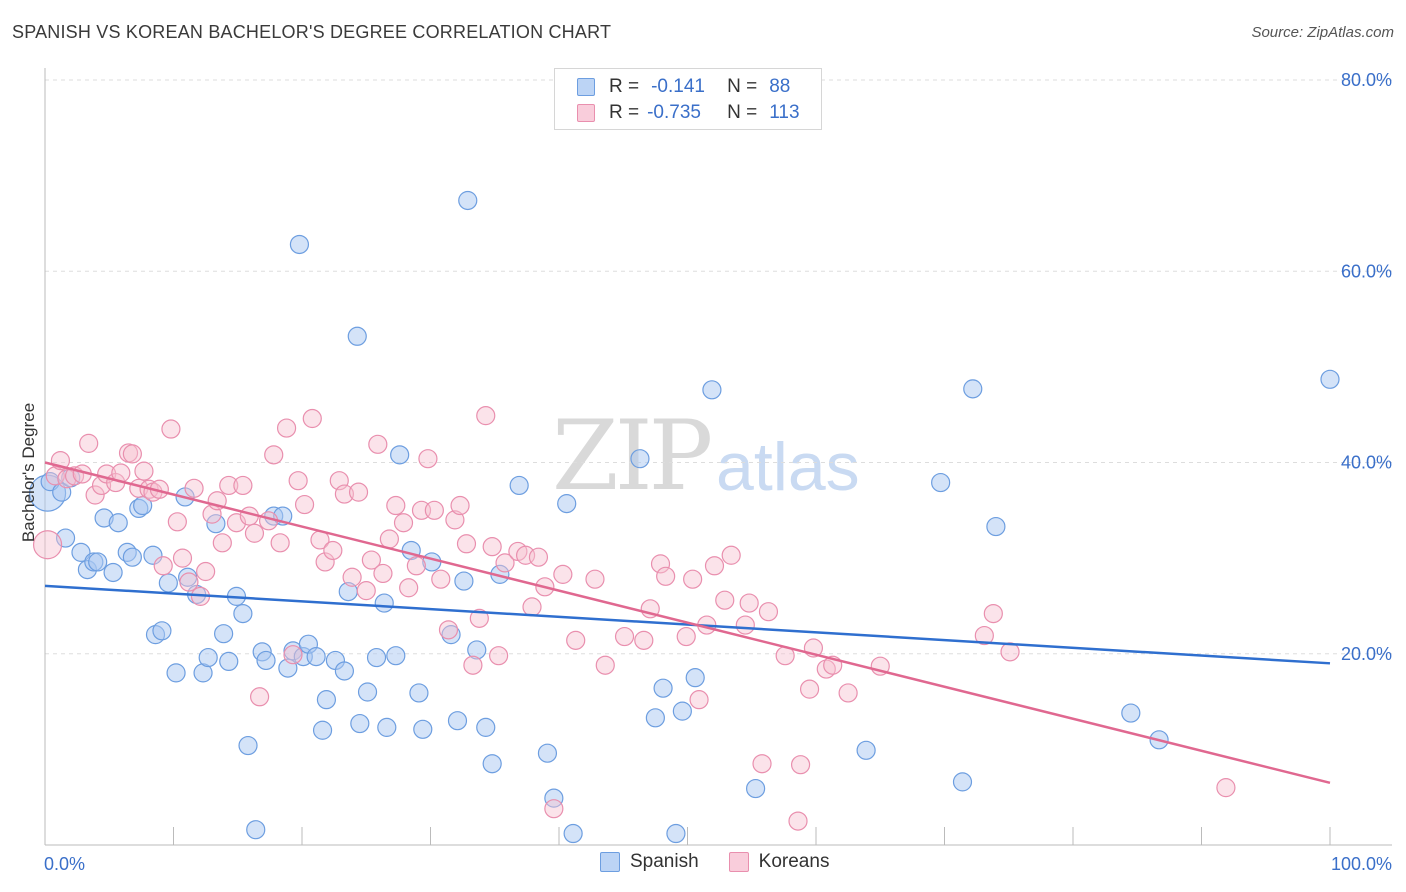 The image size is (1406, 892). What do you see at coordinates (784, 112) in the screenshot?
I see `legend-n-value: 113` at bounding box center [784, 112].